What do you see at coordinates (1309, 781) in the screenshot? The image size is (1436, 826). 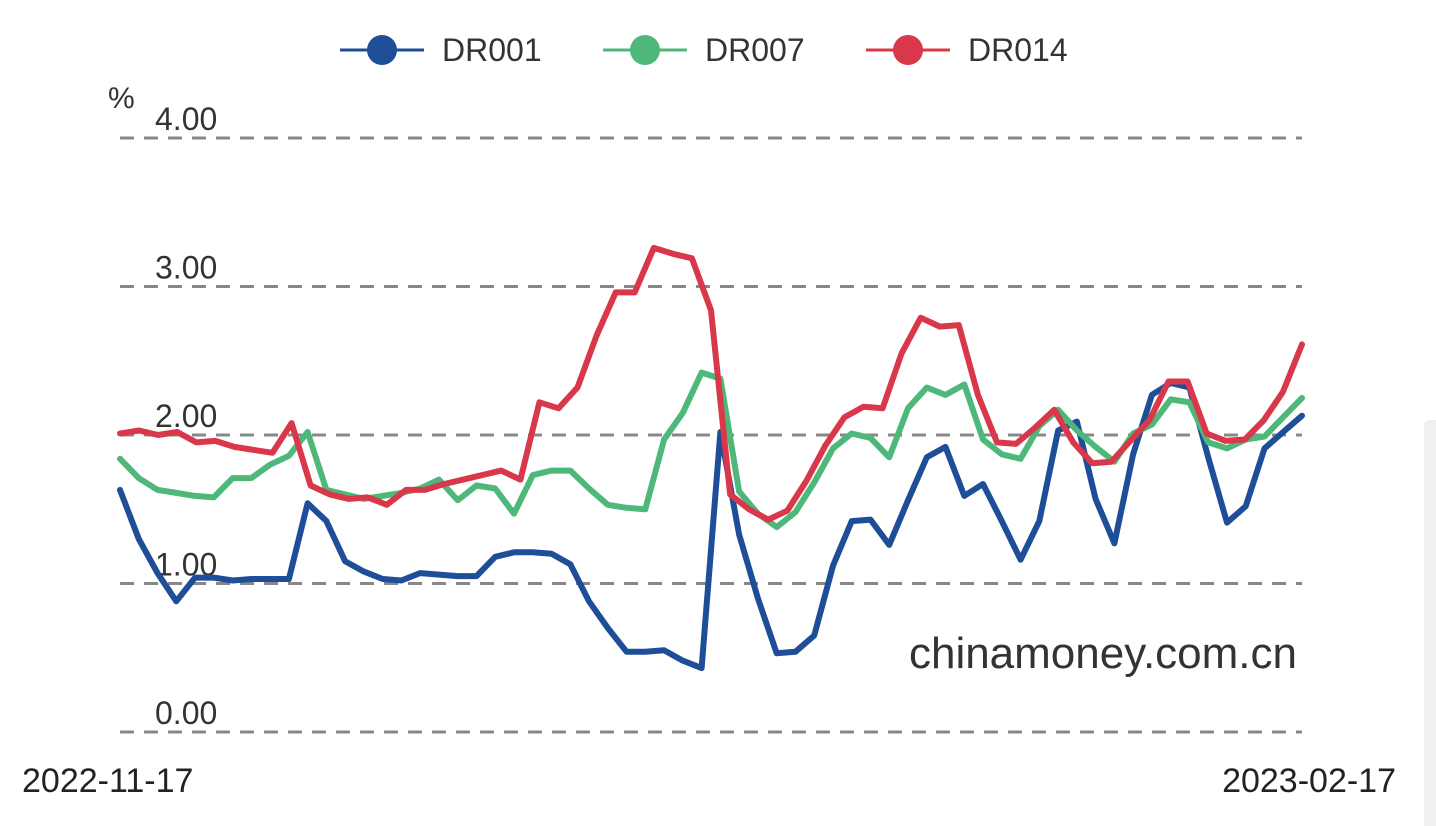 I see `x-end-label: 2023-02-17` at bounding box center [1309, 781].